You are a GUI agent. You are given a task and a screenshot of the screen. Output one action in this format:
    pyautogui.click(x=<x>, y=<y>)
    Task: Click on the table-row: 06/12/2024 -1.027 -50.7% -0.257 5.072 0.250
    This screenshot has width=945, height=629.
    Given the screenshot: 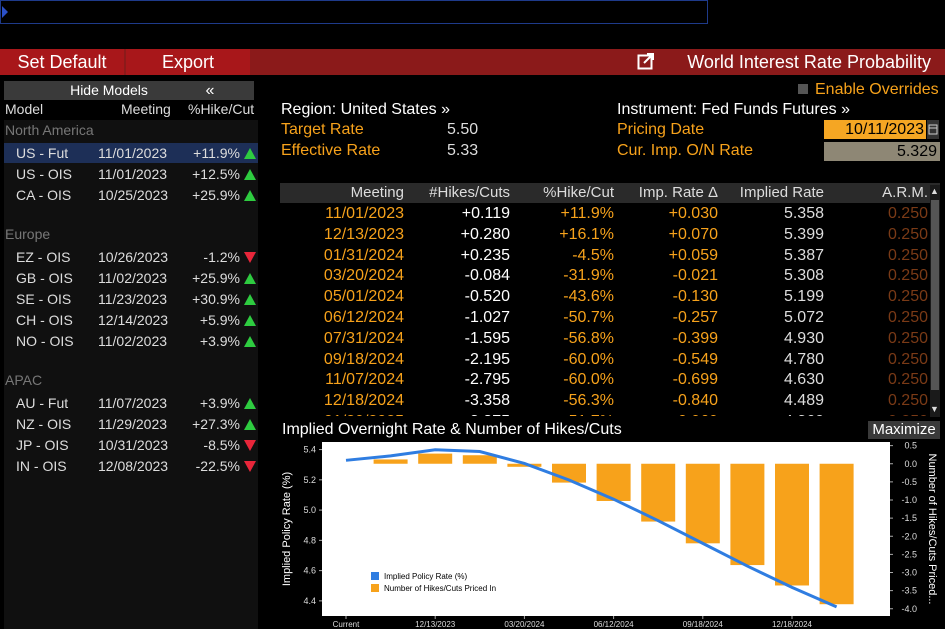 What is the action you would take?
    pyautogui.click(x=605, y=317)
    